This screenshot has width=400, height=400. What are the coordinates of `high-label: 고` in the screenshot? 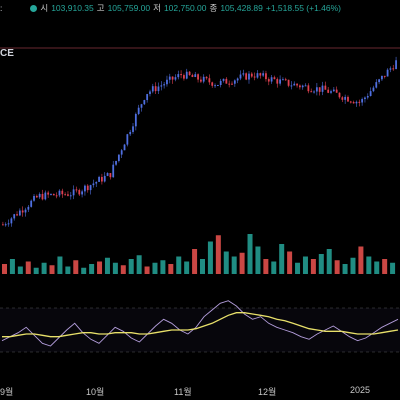 It's located at (100, 8).